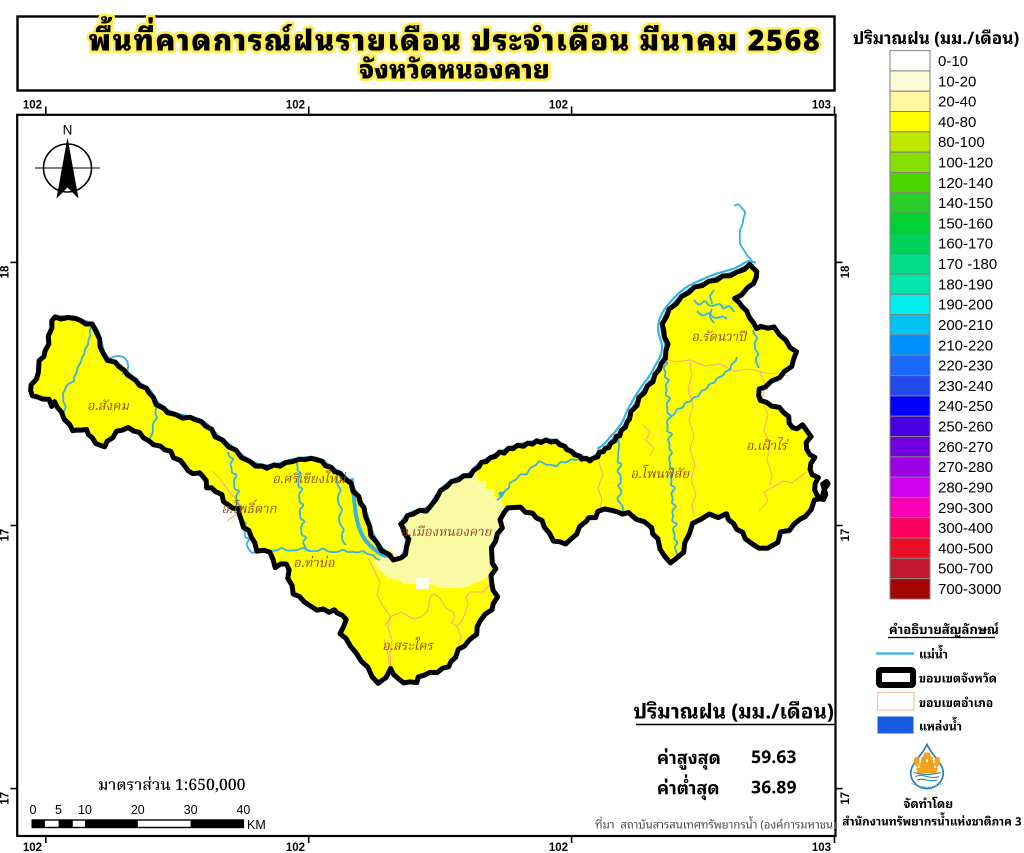 Image resolution: width=1024 pixels, height=853 pixels. I want to click on svg-text: 5, so click(58, 810).